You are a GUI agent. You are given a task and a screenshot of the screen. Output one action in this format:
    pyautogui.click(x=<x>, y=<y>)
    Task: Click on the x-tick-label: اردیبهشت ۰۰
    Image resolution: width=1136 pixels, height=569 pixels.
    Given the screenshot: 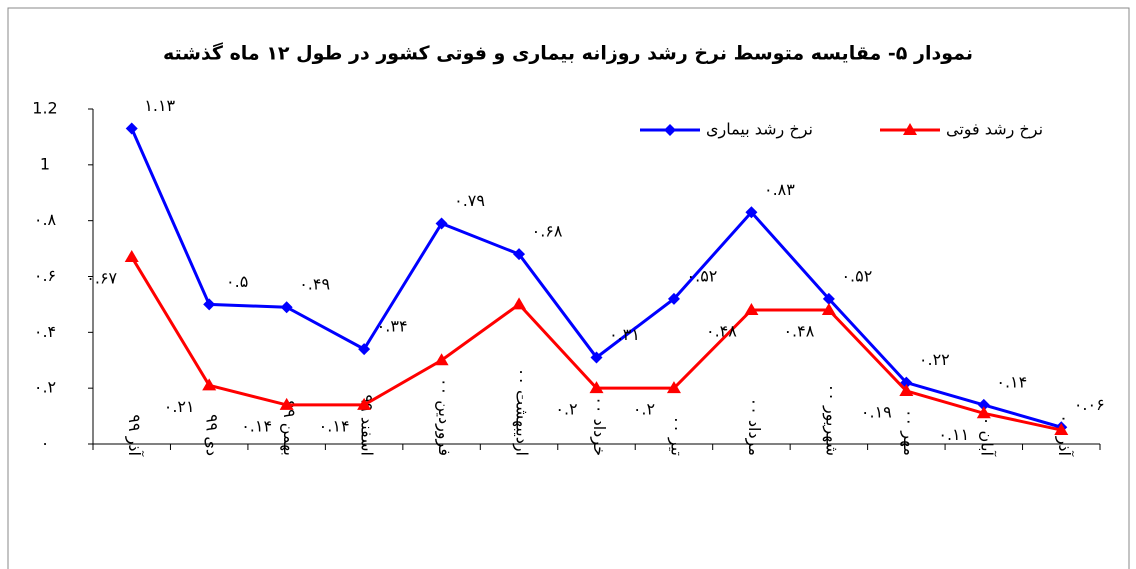 What is the action you would take?
    pyautogui.click(x=522, y=412)
    